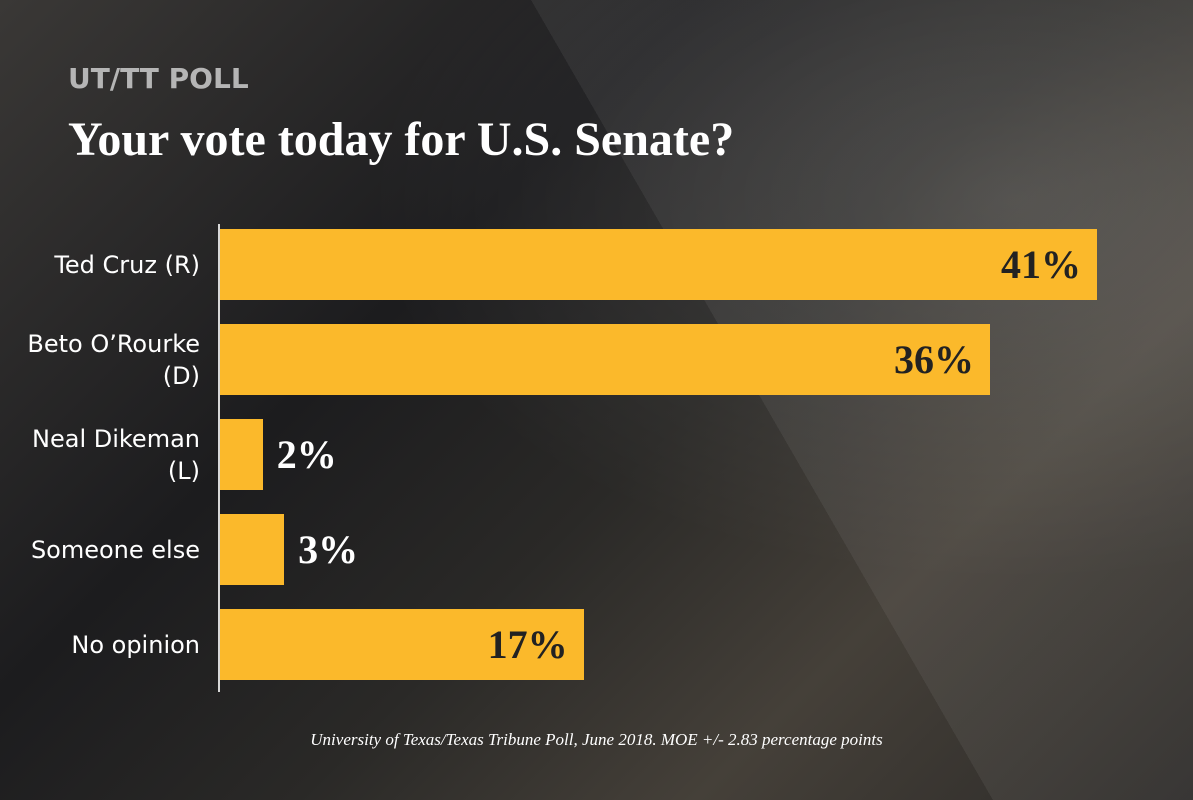 This screenshot has height=800, width=1193. What do you see at coordinates (328, 549) in the screenshot?
I see `value-label: 3%` at bounding box center [328, 549].